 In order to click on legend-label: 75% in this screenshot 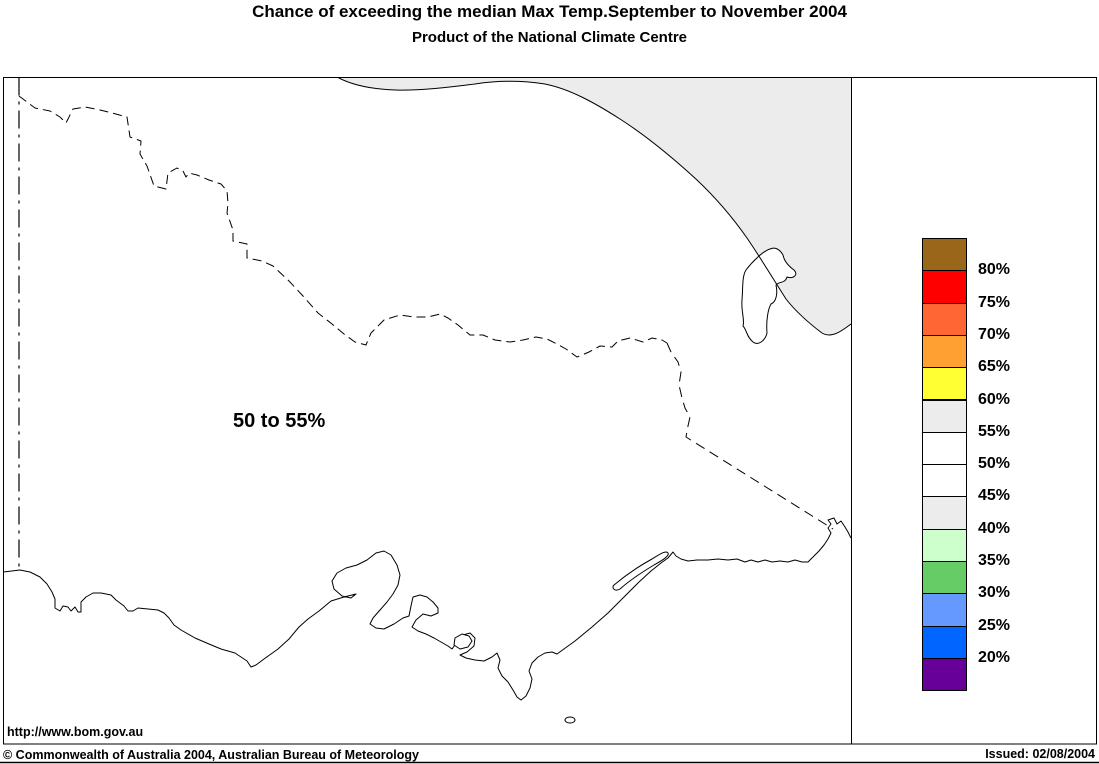, I will do `click(994, 302)`.